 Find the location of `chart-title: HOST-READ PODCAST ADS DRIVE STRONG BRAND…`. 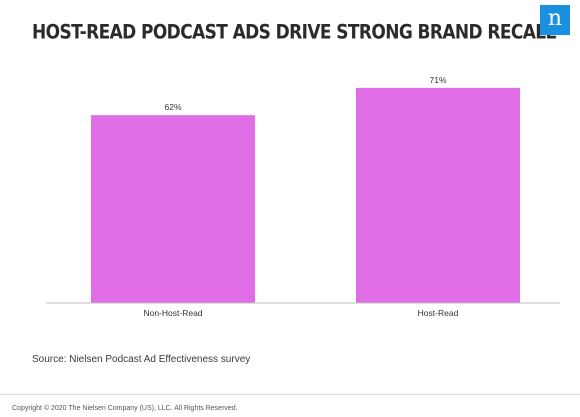

chart-title: HOST-READ PODCAST ADS DRIVE STRONG BRAND… is located at coordinates (294, 32).